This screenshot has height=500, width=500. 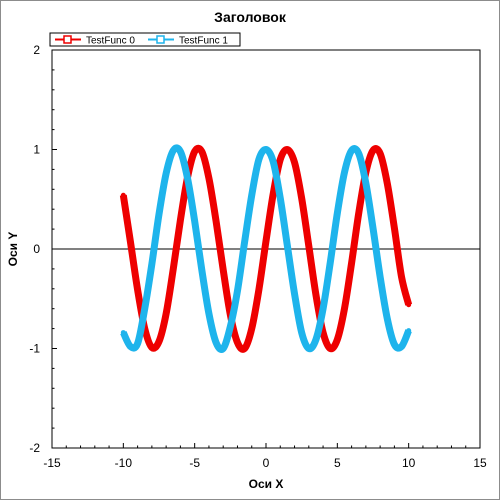 What do you see at coordinates (13, 249) in the screenshot?
I see `y-axis-title: Оси Y` at bounding box center [13, 249].